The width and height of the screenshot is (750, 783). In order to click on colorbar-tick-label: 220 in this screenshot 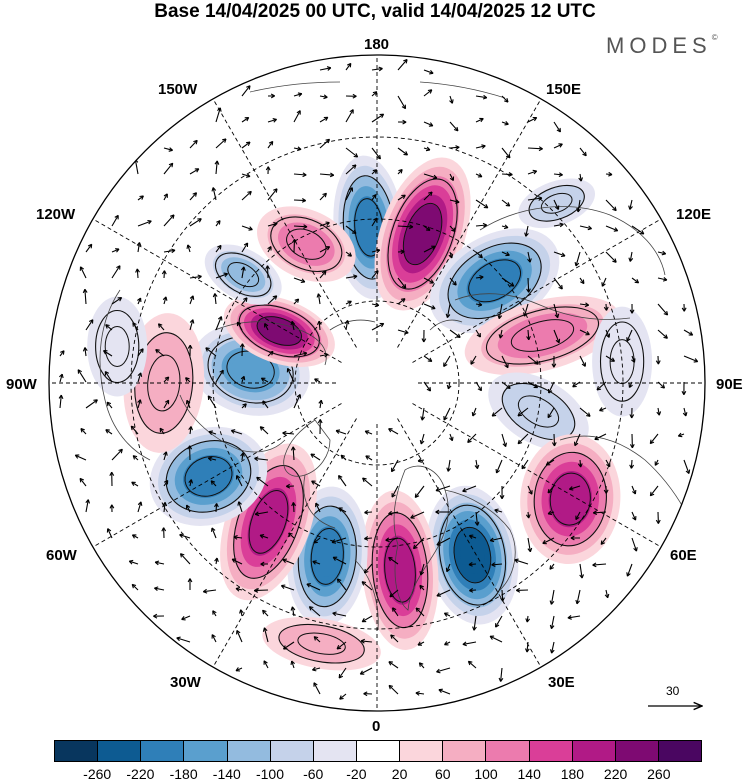, I will do `click(615, 774)`.